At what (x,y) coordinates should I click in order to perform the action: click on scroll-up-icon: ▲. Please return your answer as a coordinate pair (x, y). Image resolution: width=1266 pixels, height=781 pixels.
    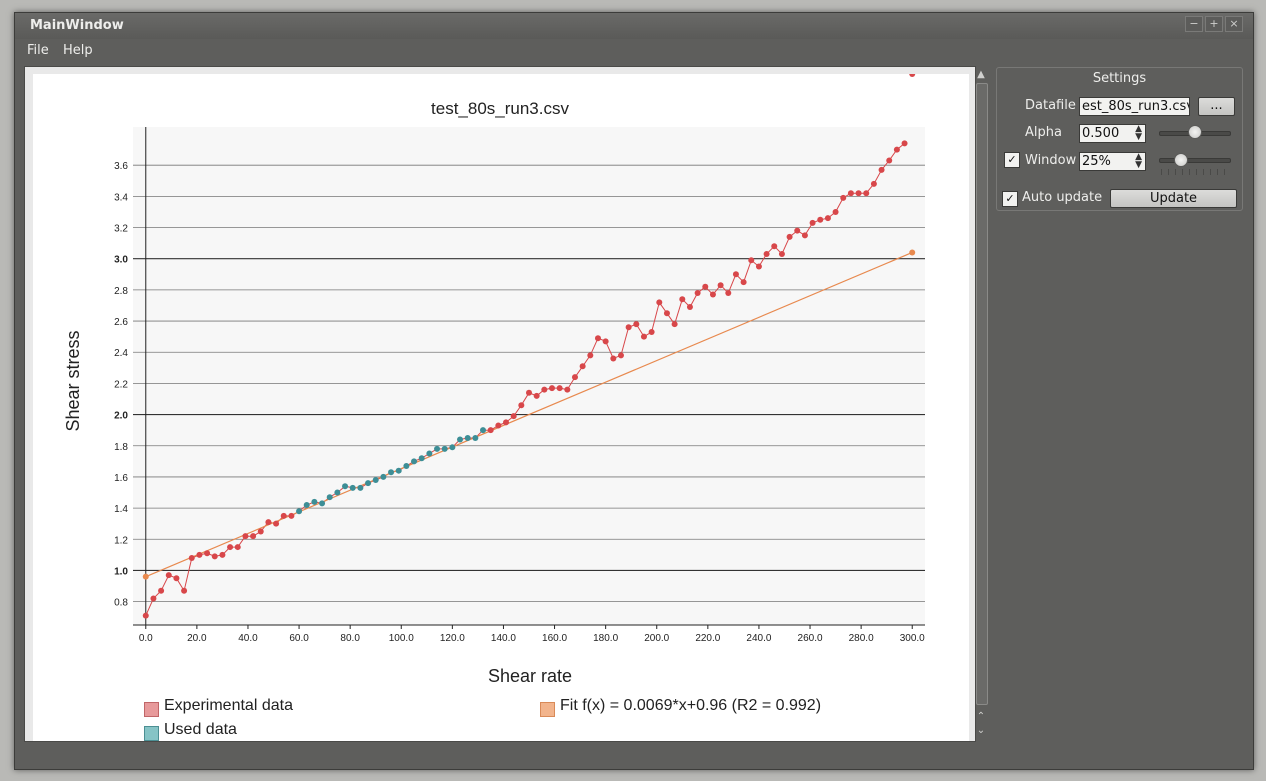
    Looking at the image, I should click on (981, 74).